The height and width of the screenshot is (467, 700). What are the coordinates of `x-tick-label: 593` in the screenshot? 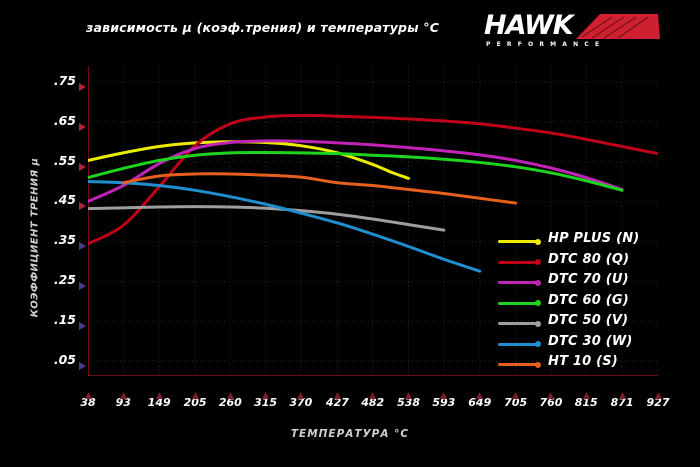 It's located at (444, 402).